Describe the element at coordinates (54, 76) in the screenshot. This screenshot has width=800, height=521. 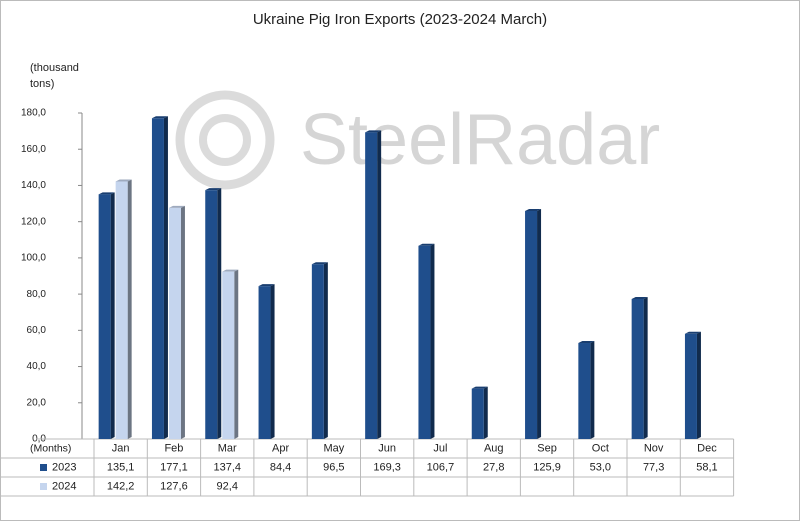
I see `y-axis-label: (thousand tons)` at that location.